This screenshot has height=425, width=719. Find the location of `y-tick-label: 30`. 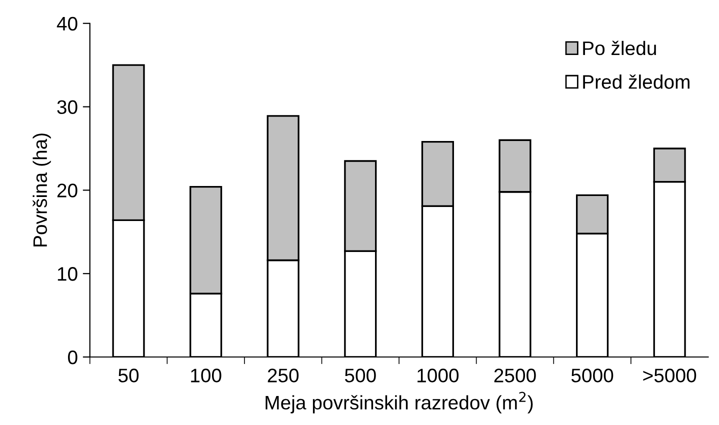

y-tick-label: 30 is located at coordinates (67, 107).